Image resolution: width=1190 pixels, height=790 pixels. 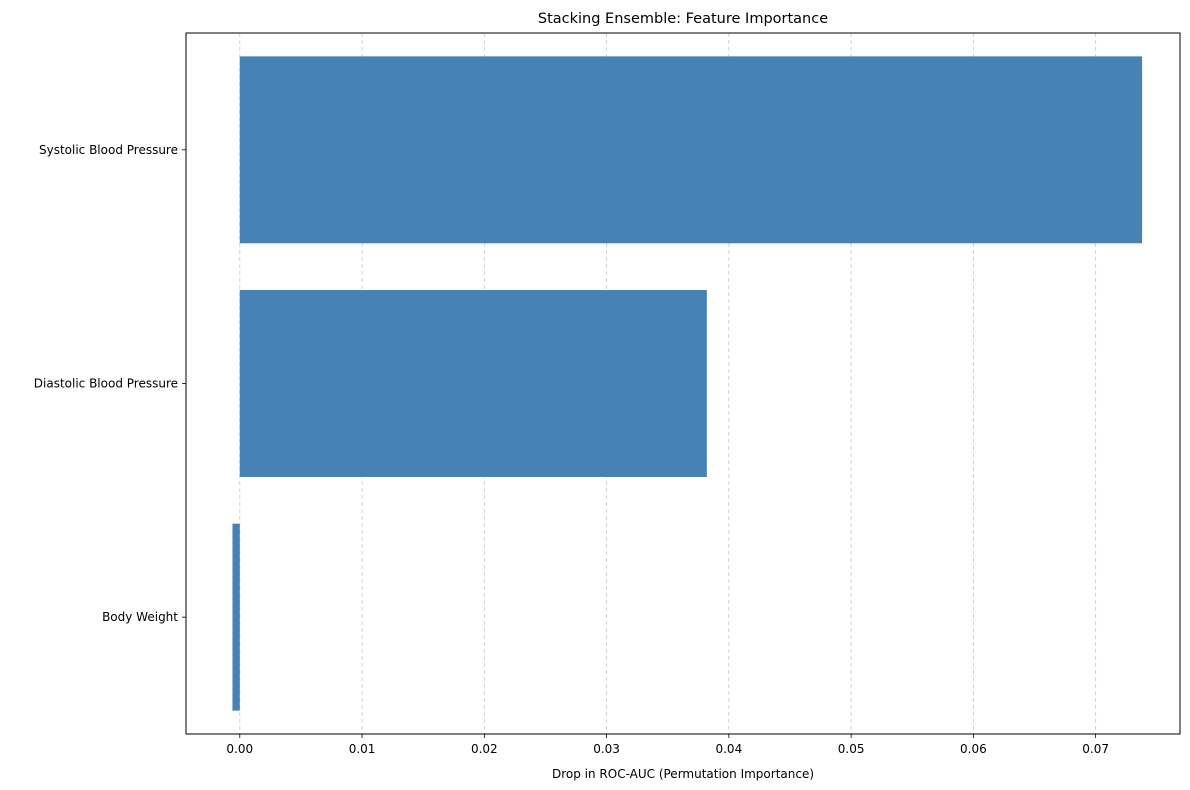 What do you see at coordinates (484, 749) in the screenshot?
I see `x-tick-label: 0.02` at bounding box center [484, 749].